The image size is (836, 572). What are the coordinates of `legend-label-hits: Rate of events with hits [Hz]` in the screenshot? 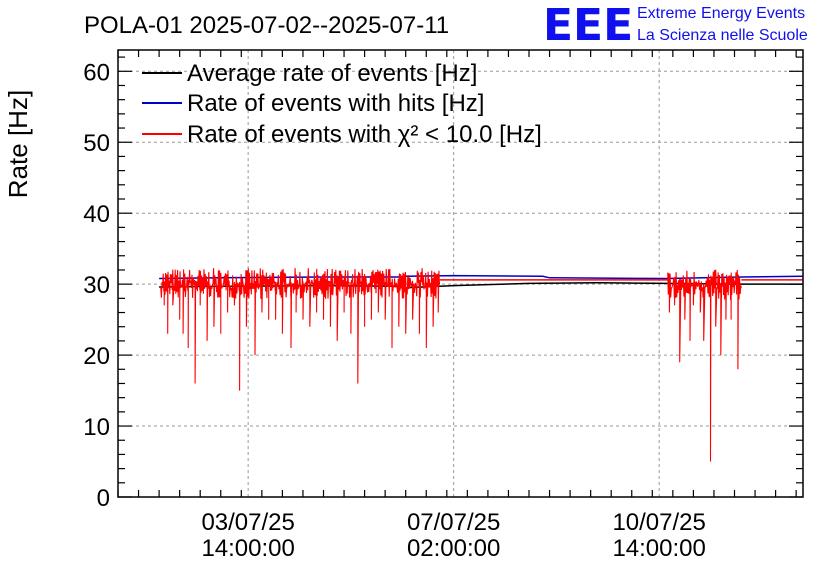 It's located at (335, 103).